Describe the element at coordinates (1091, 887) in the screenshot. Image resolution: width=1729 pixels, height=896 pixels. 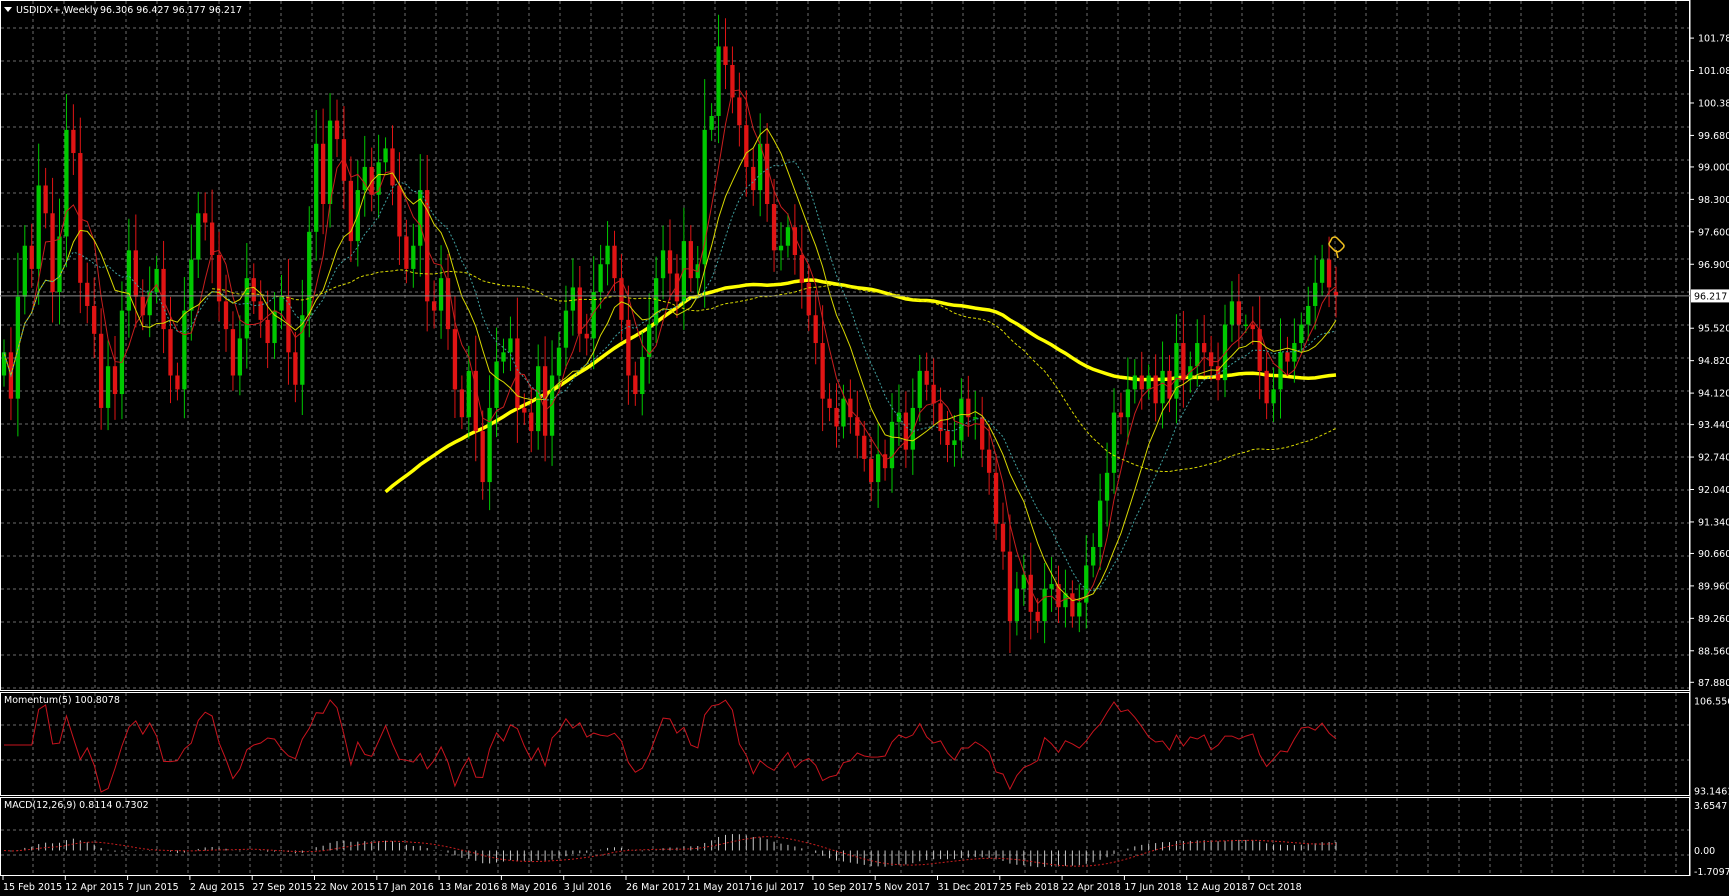
I see `date-tick-label: 22 Apr 2018` at that location.